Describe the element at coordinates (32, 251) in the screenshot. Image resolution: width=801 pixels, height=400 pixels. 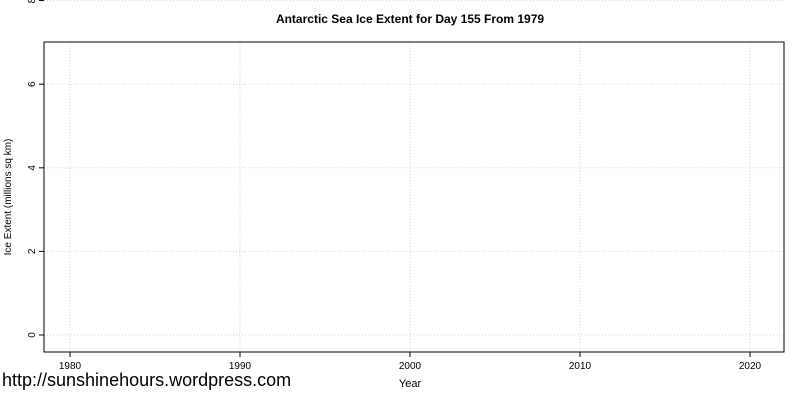
I see `y-tick-label: 2` at that location.